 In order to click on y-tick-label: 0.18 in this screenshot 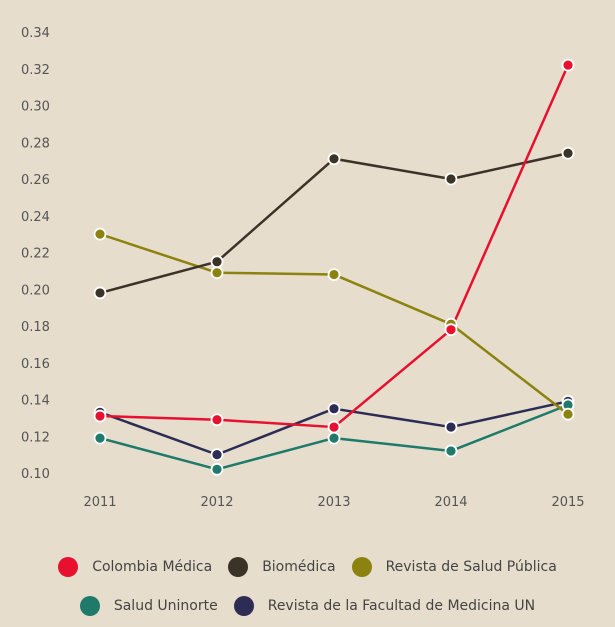, I will do `click(35, 327)`.